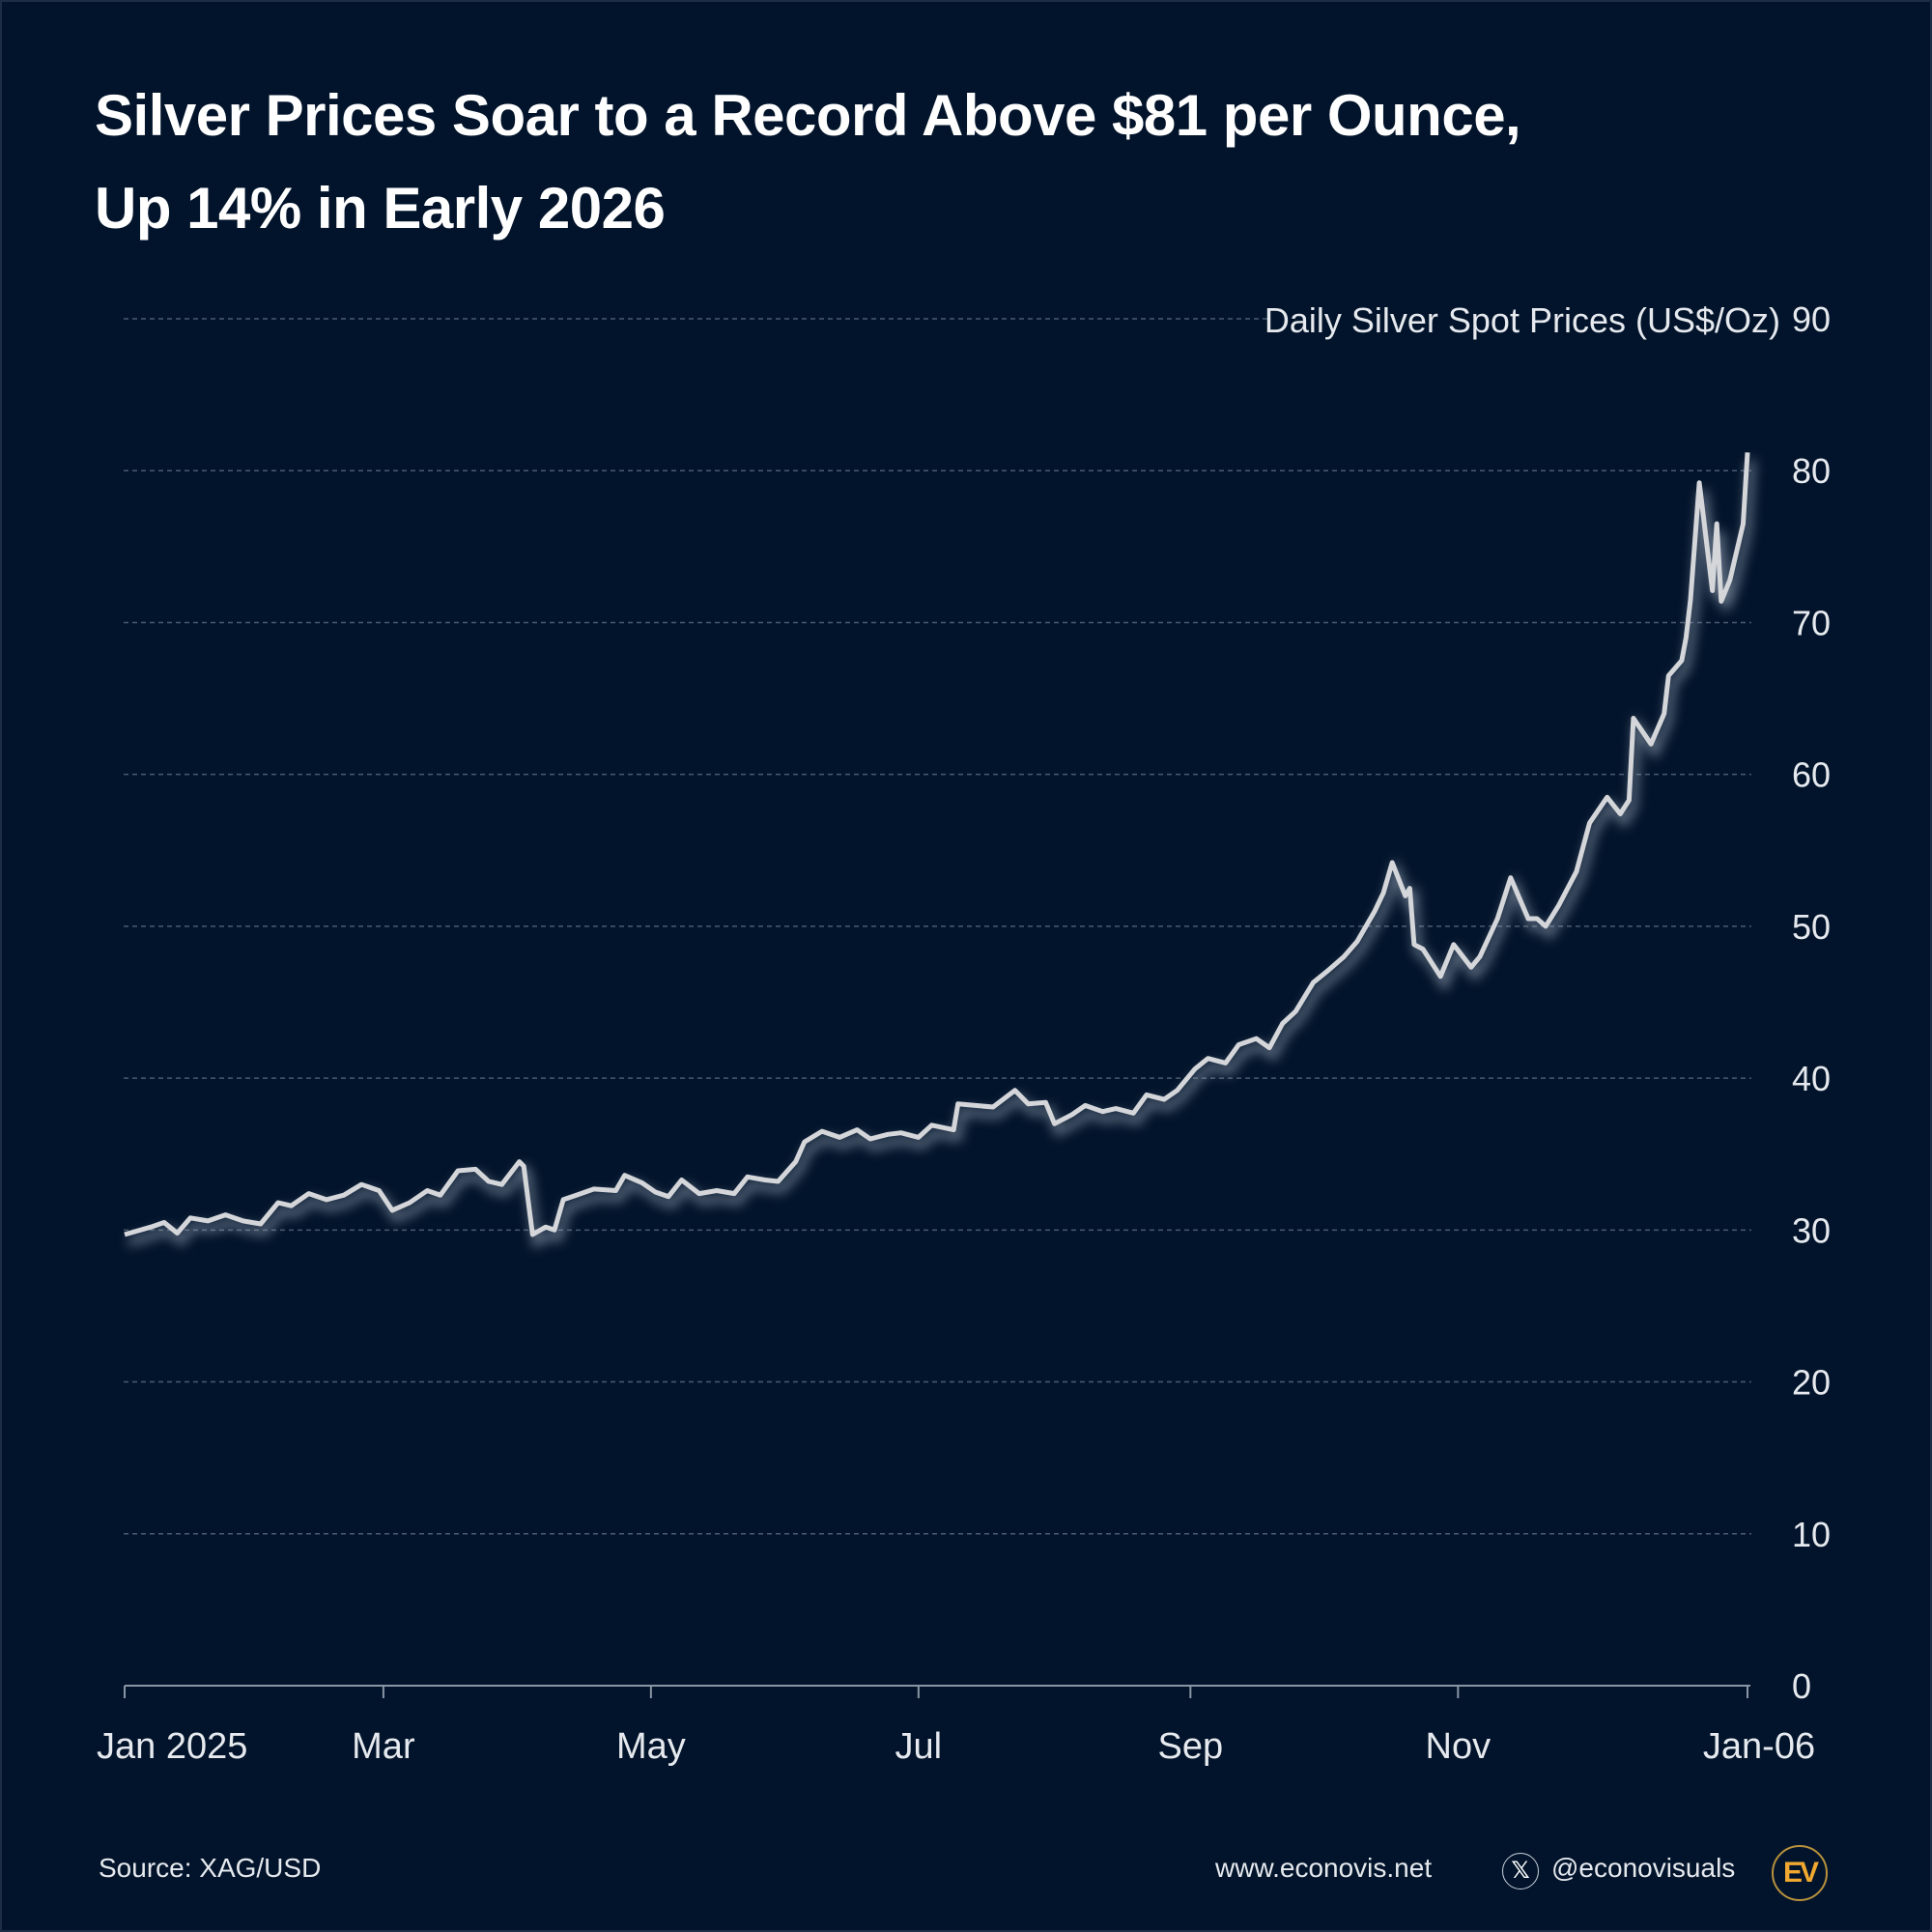 The height and width of the screenshot is (1932, 1932). What do you see at coordinates (380, 208) in the screenshot?
I see `title-line-2: Up 14% in Early 2026` at bounding box center [380, 208].